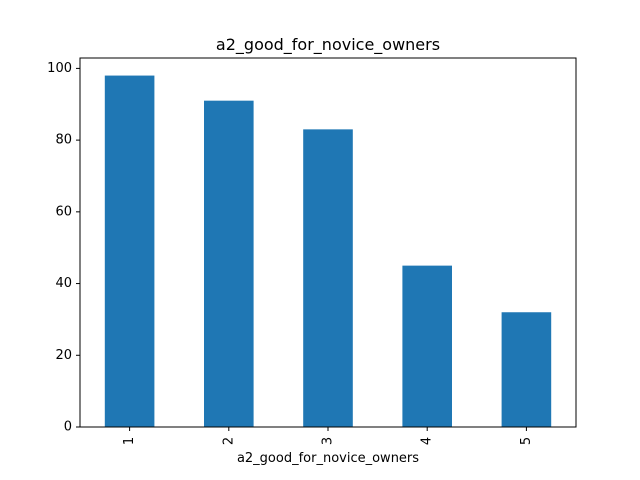  Describe the element at coordinates (63, 211) in the screenshot. I see `y-tick-label: 60` at that location.